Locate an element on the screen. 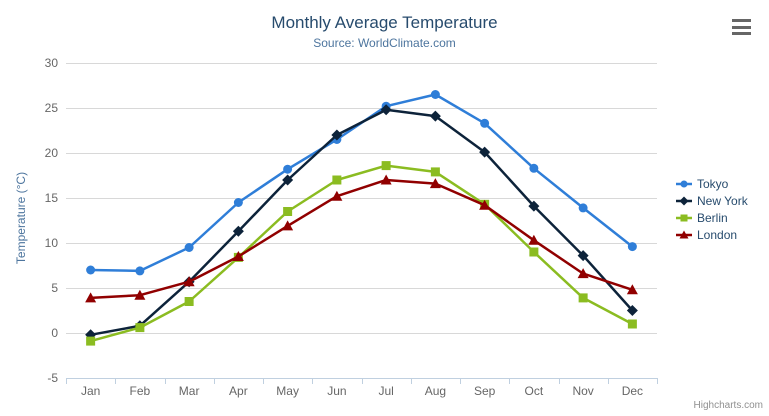 The width and height of the screenshot is (769, 416). legend-item-tokyo: Tokyo is located at coordinates (712, 183).